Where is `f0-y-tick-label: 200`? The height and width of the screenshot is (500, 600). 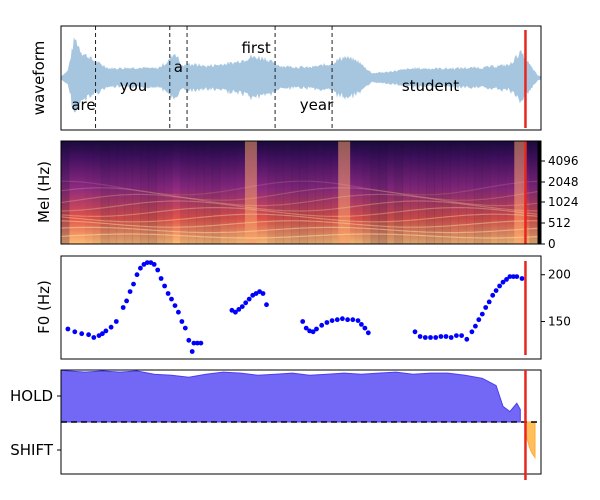 f0-y-tick-label: 200 is located at coordinates (559, 275).